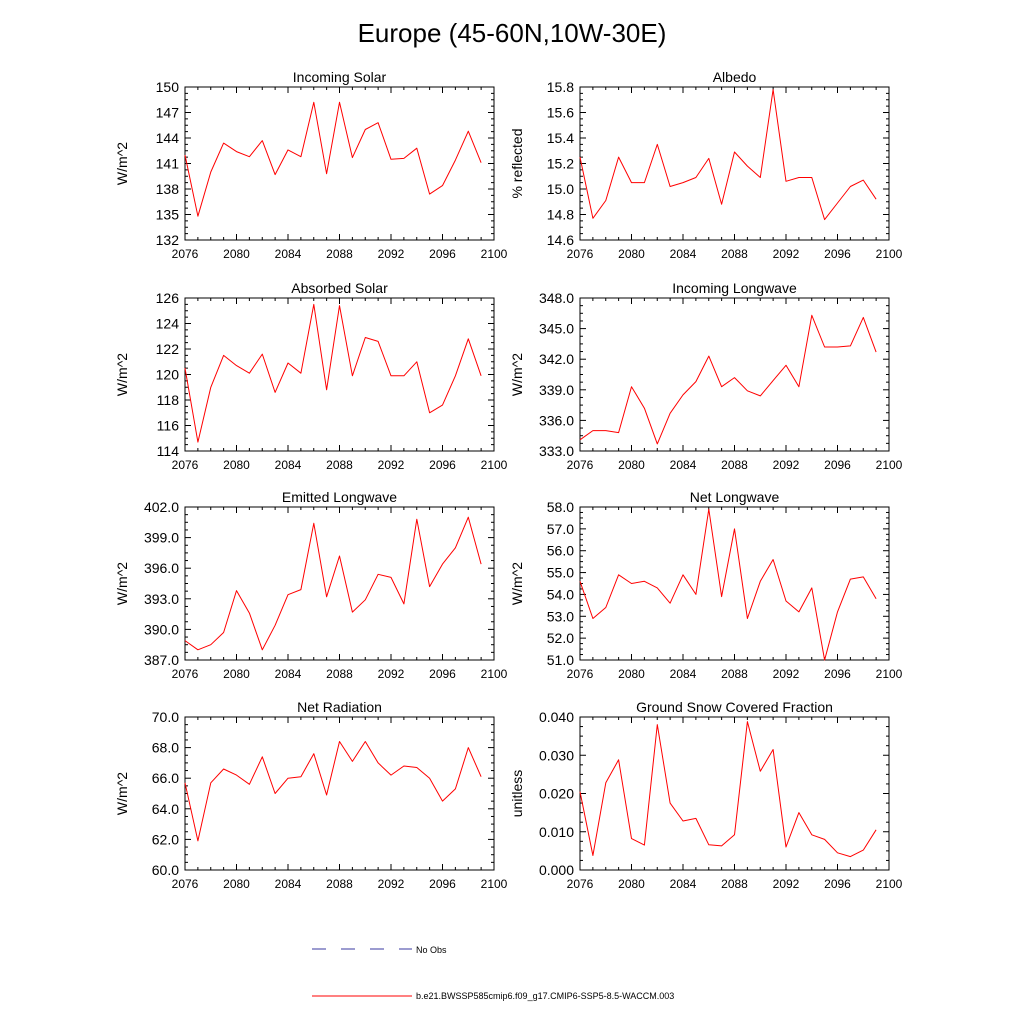 The width and height of the screenshot is (1024, 1024). I want to click on y-tick-label: 15.0, so click(560, 189).